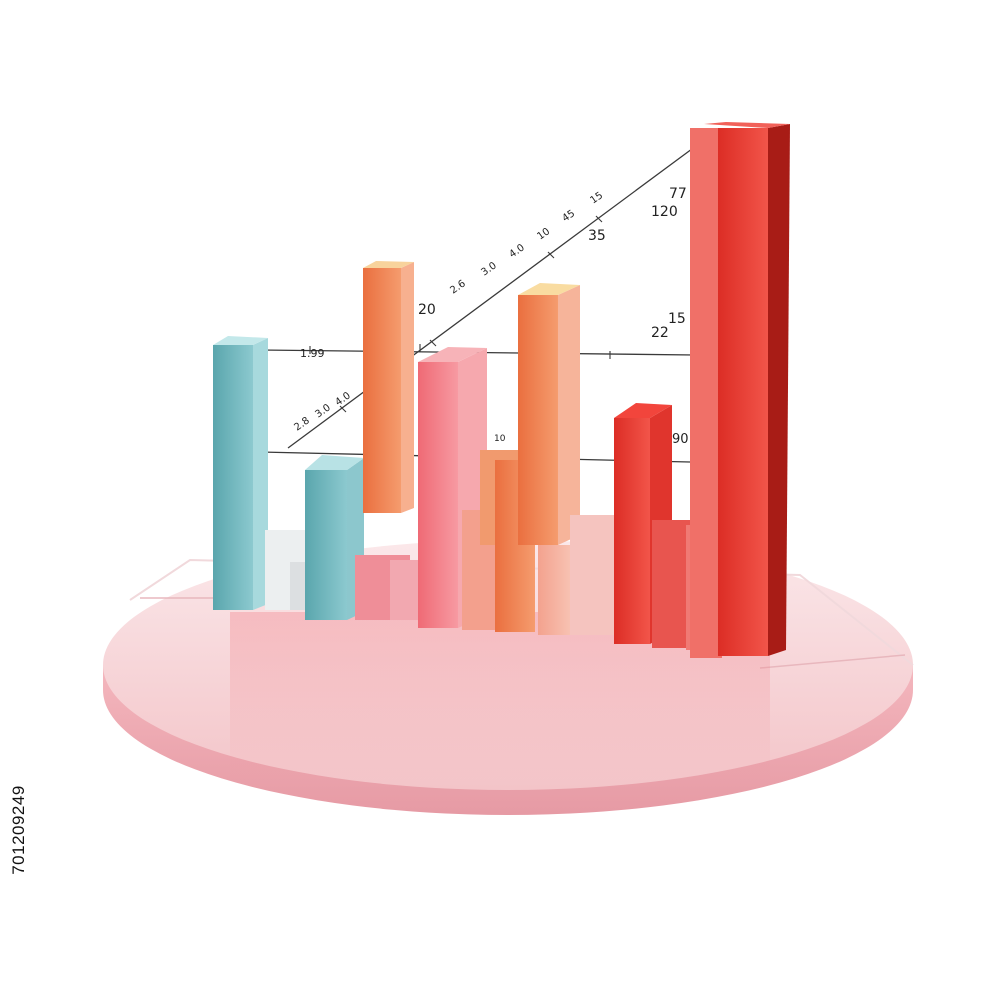  Describe the element at coordinates (664, 212) in the screenshot. I see `figure-label: 120` at that location.